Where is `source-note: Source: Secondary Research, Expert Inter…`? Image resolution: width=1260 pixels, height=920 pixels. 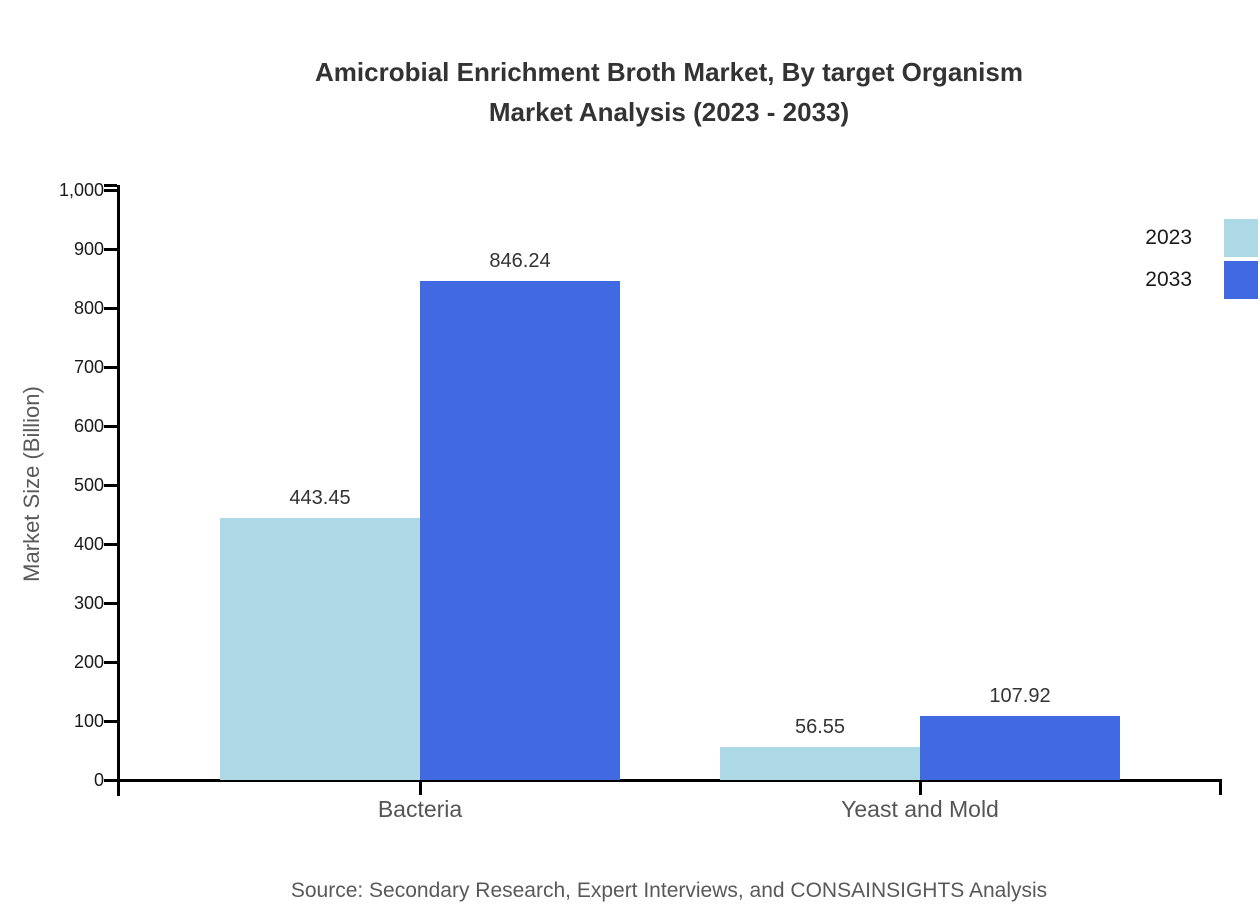 source-note: Source: Secondary Research, Expert Inter… is located at coordinates (669, 890).